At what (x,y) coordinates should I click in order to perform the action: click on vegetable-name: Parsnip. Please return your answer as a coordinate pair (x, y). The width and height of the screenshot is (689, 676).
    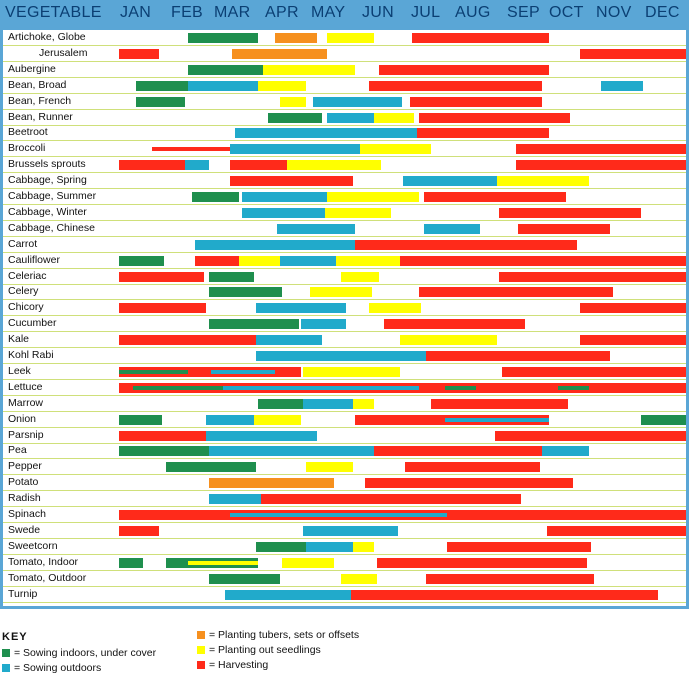
    Looking at the image, I should click on (26, 434).